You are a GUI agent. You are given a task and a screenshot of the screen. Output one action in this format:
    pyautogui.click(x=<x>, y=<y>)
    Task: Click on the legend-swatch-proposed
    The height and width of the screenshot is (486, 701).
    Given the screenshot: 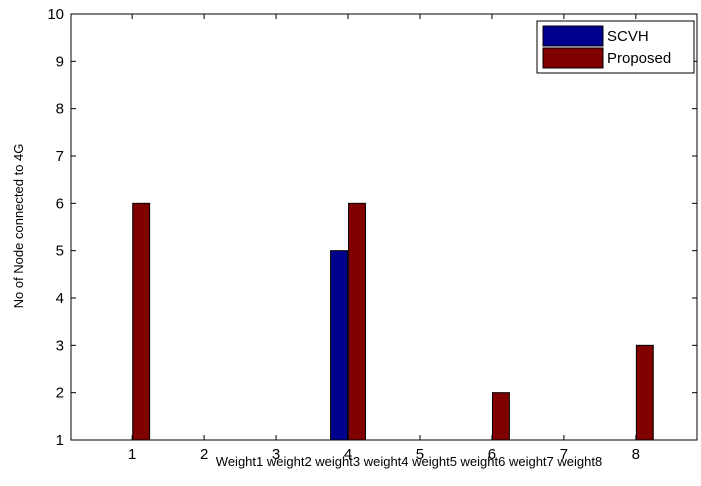 What is the action you would take?
    pyautogui.click(x=573, y=58)
    